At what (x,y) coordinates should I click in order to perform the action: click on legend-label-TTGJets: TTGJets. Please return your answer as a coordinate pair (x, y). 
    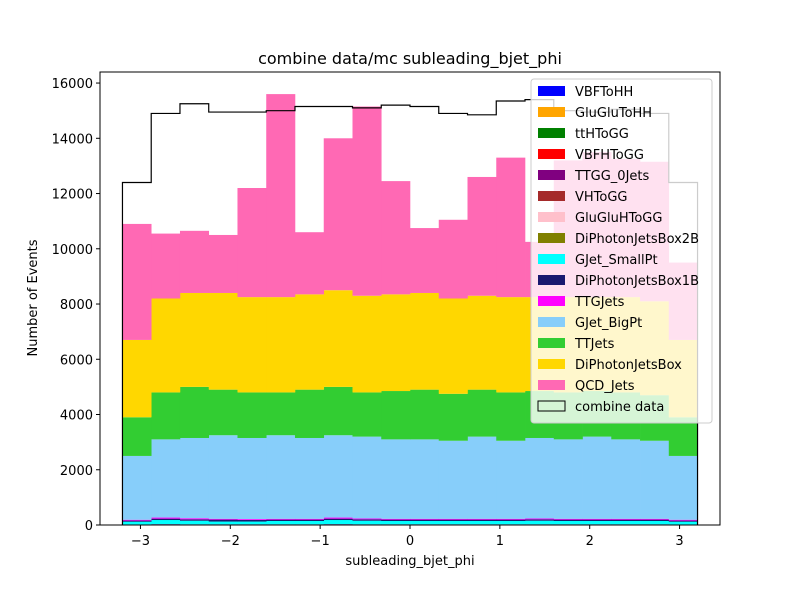
    Looking at the image, I should click on (599, 302).